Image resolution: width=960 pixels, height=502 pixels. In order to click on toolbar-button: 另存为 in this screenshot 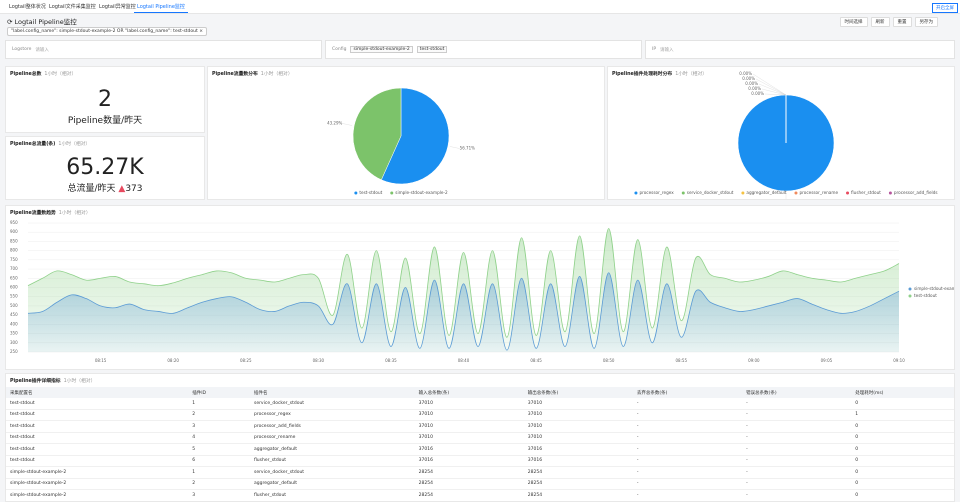, I will do `click(926, 22)`.